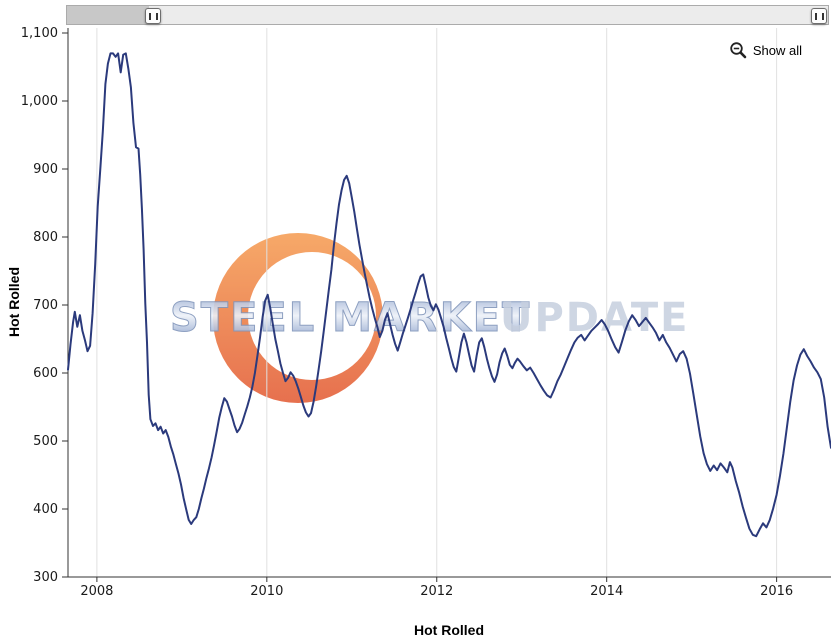  I want to click on x-axis-tick-label: 2016, so click(776, 591).